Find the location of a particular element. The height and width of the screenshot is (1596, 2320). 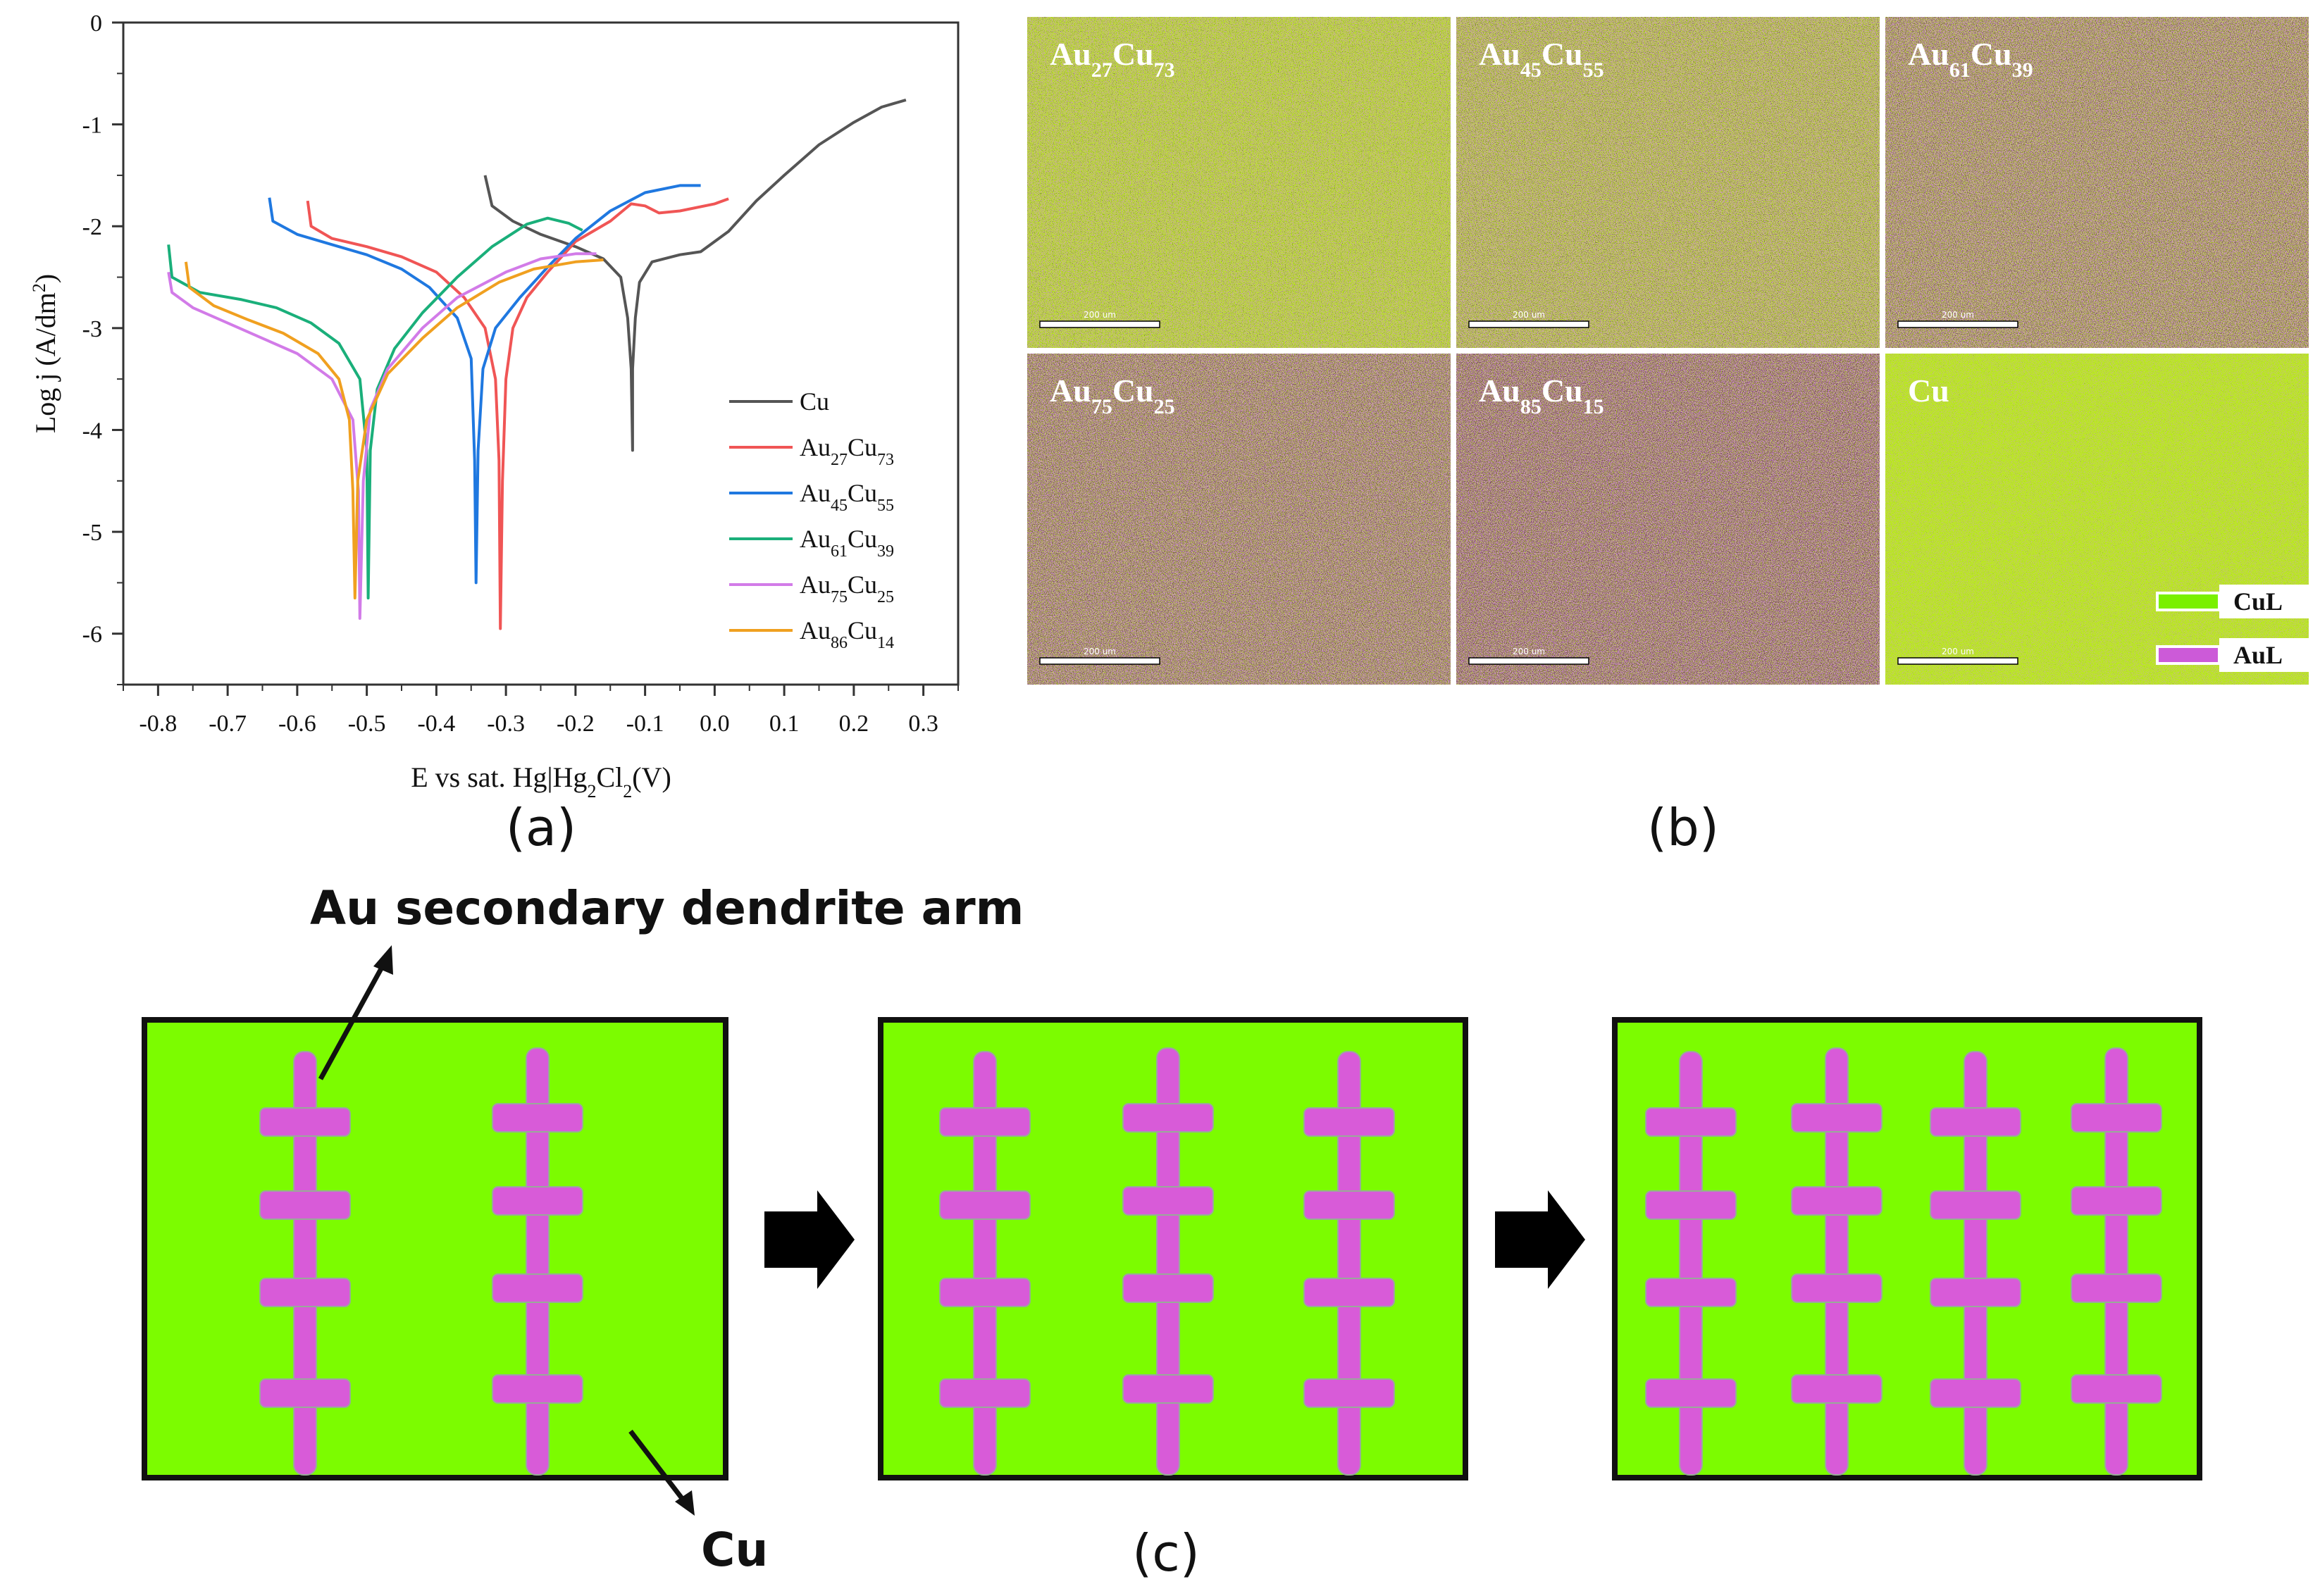

schematic-box is located at coordinates (1907, 1248).